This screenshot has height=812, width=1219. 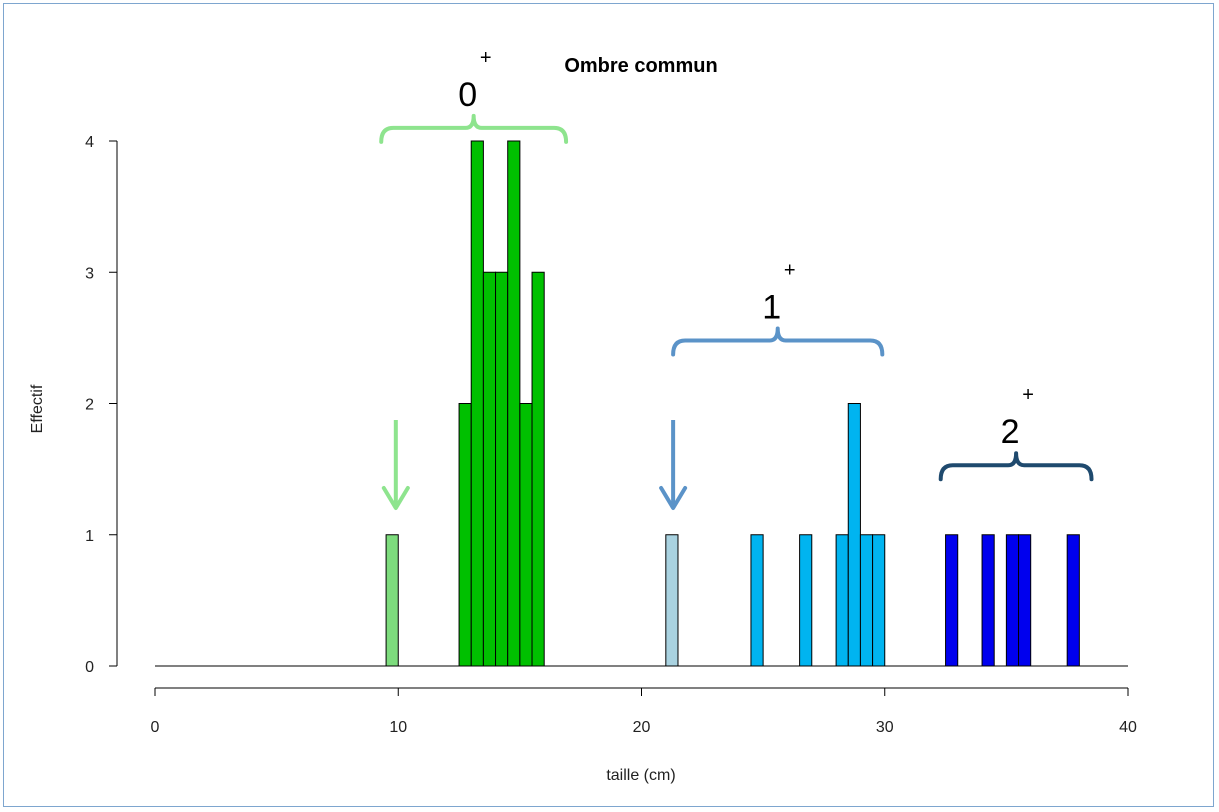 I want to click on y-tick-label: 0, so click(x=89, y=667).